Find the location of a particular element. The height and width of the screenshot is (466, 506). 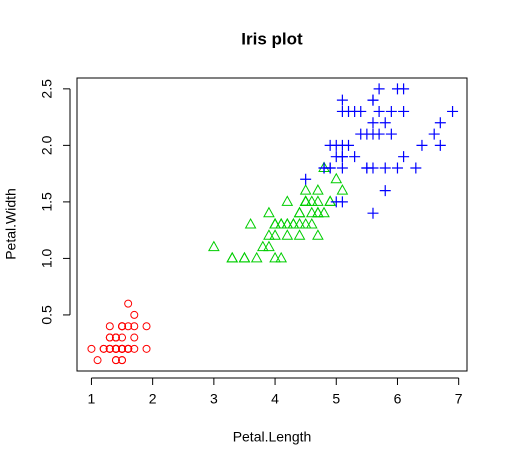

x-axis-label: Petal.Length is located at coordinates (272, 437).